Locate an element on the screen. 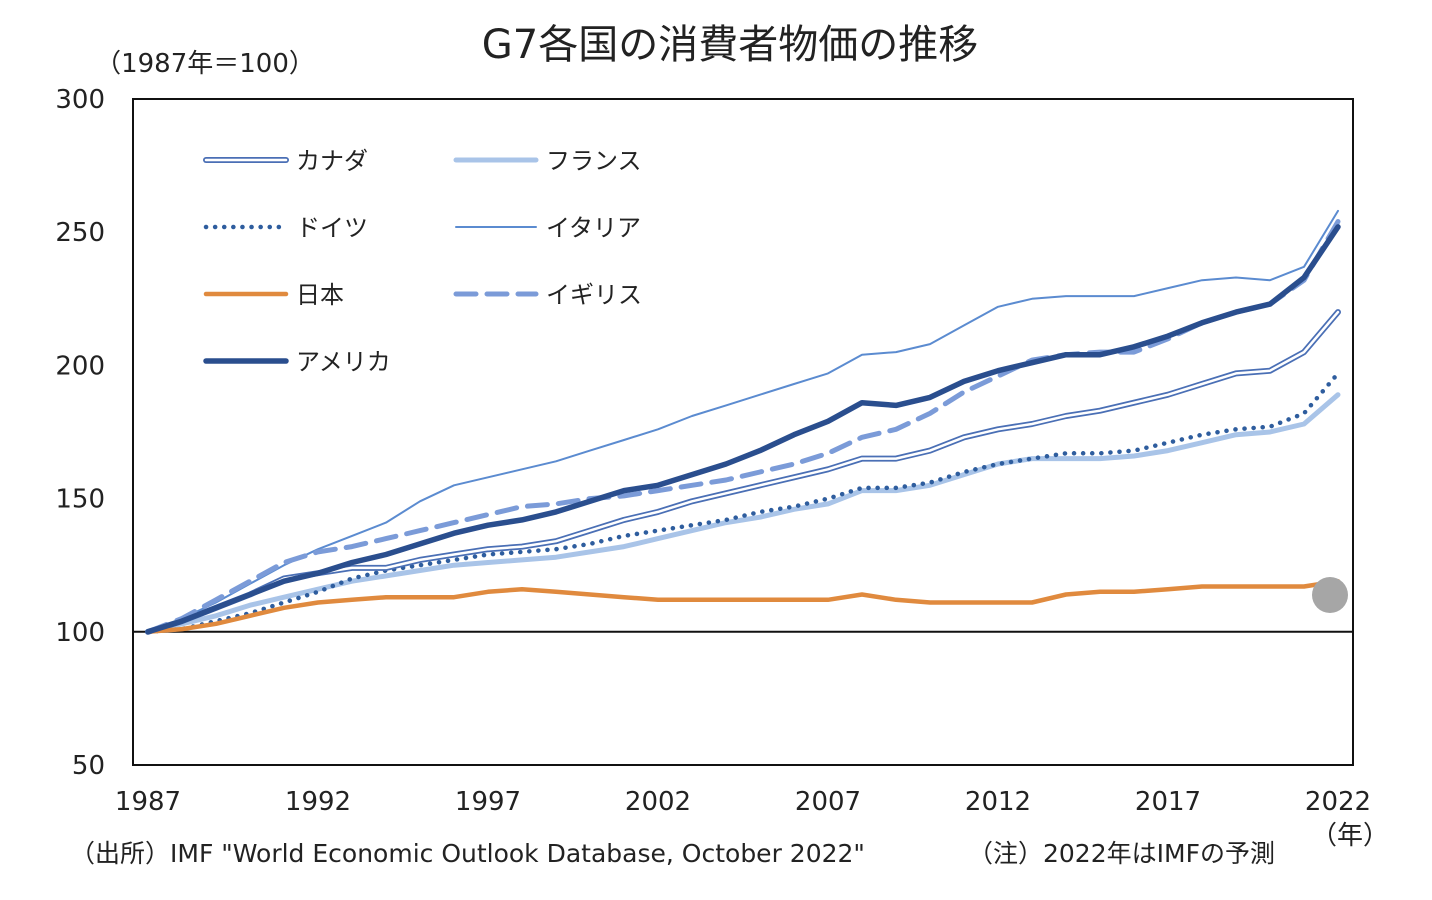  forecast-note: （注）2022年はIMFの予測 is located at coordinates (1121, 853).